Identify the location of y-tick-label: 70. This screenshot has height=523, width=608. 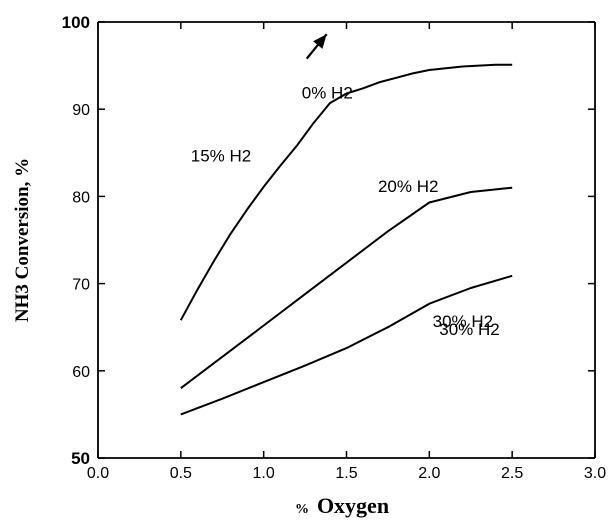
(81, 285).